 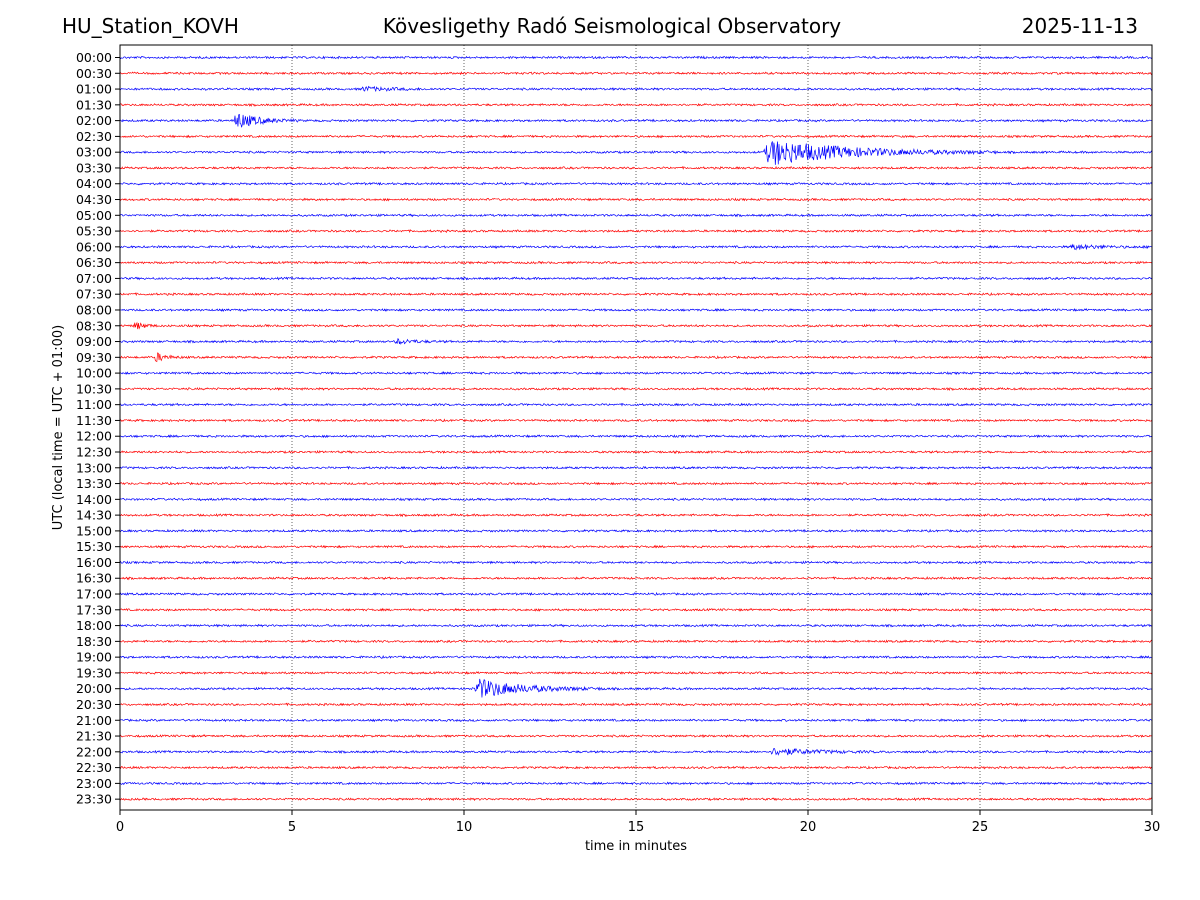 What do you see at coordinates (94, 309) in the screenshot?
I see `y-tick-label: 08:00` at bounding box center [94, 309].